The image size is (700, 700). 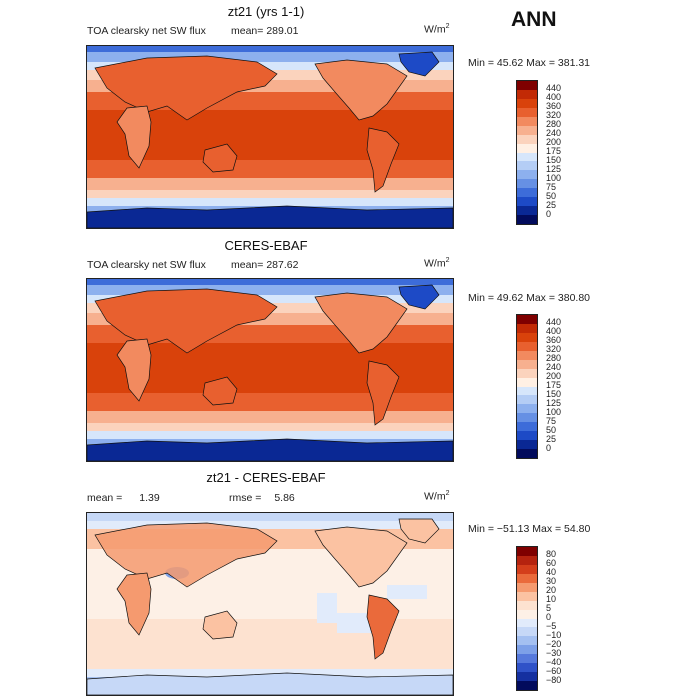 I want to click on panel2-minmax: Min = 49.62 Max = 380.80, so click(x=529, y=298).